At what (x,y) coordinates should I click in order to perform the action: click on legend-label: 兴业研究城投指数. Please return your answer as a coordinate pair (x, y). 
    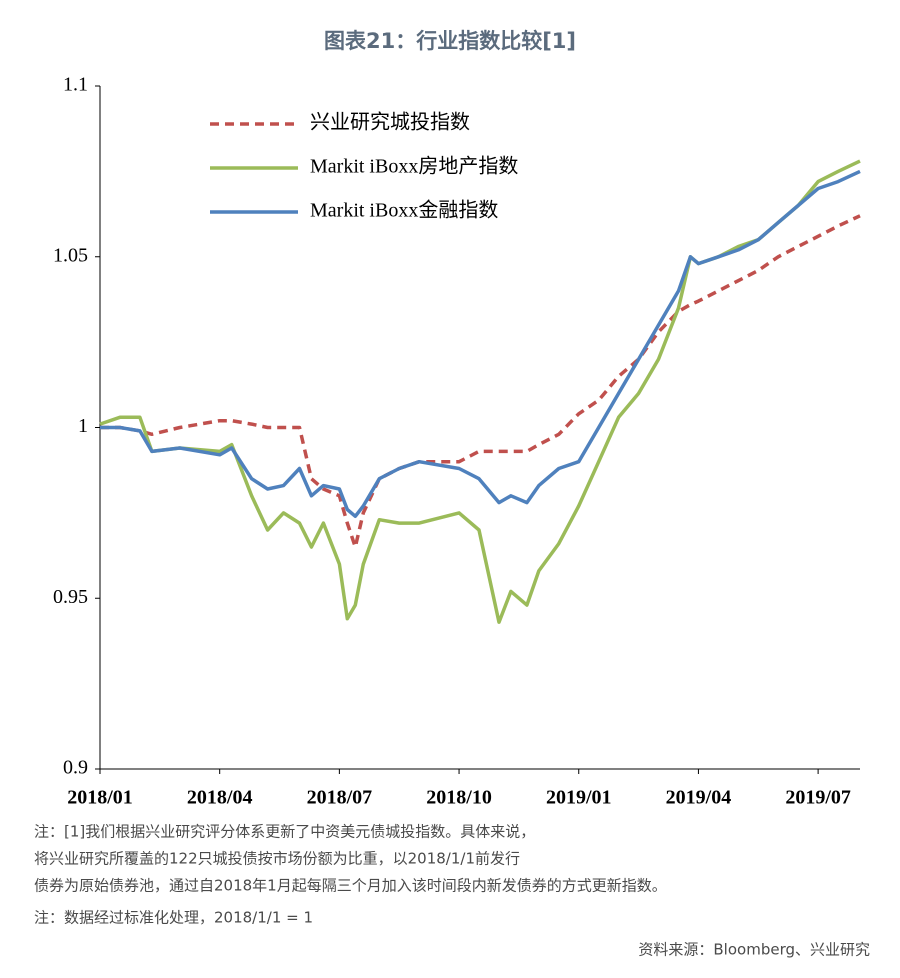
    Looking at the image, I should click on (390, 122).